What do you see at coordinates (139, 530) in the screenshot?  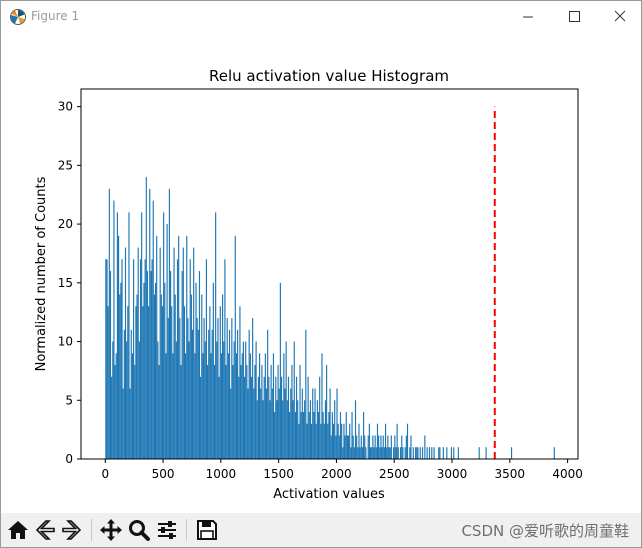 I see `zoom-button` at bounding box center [139, 530].